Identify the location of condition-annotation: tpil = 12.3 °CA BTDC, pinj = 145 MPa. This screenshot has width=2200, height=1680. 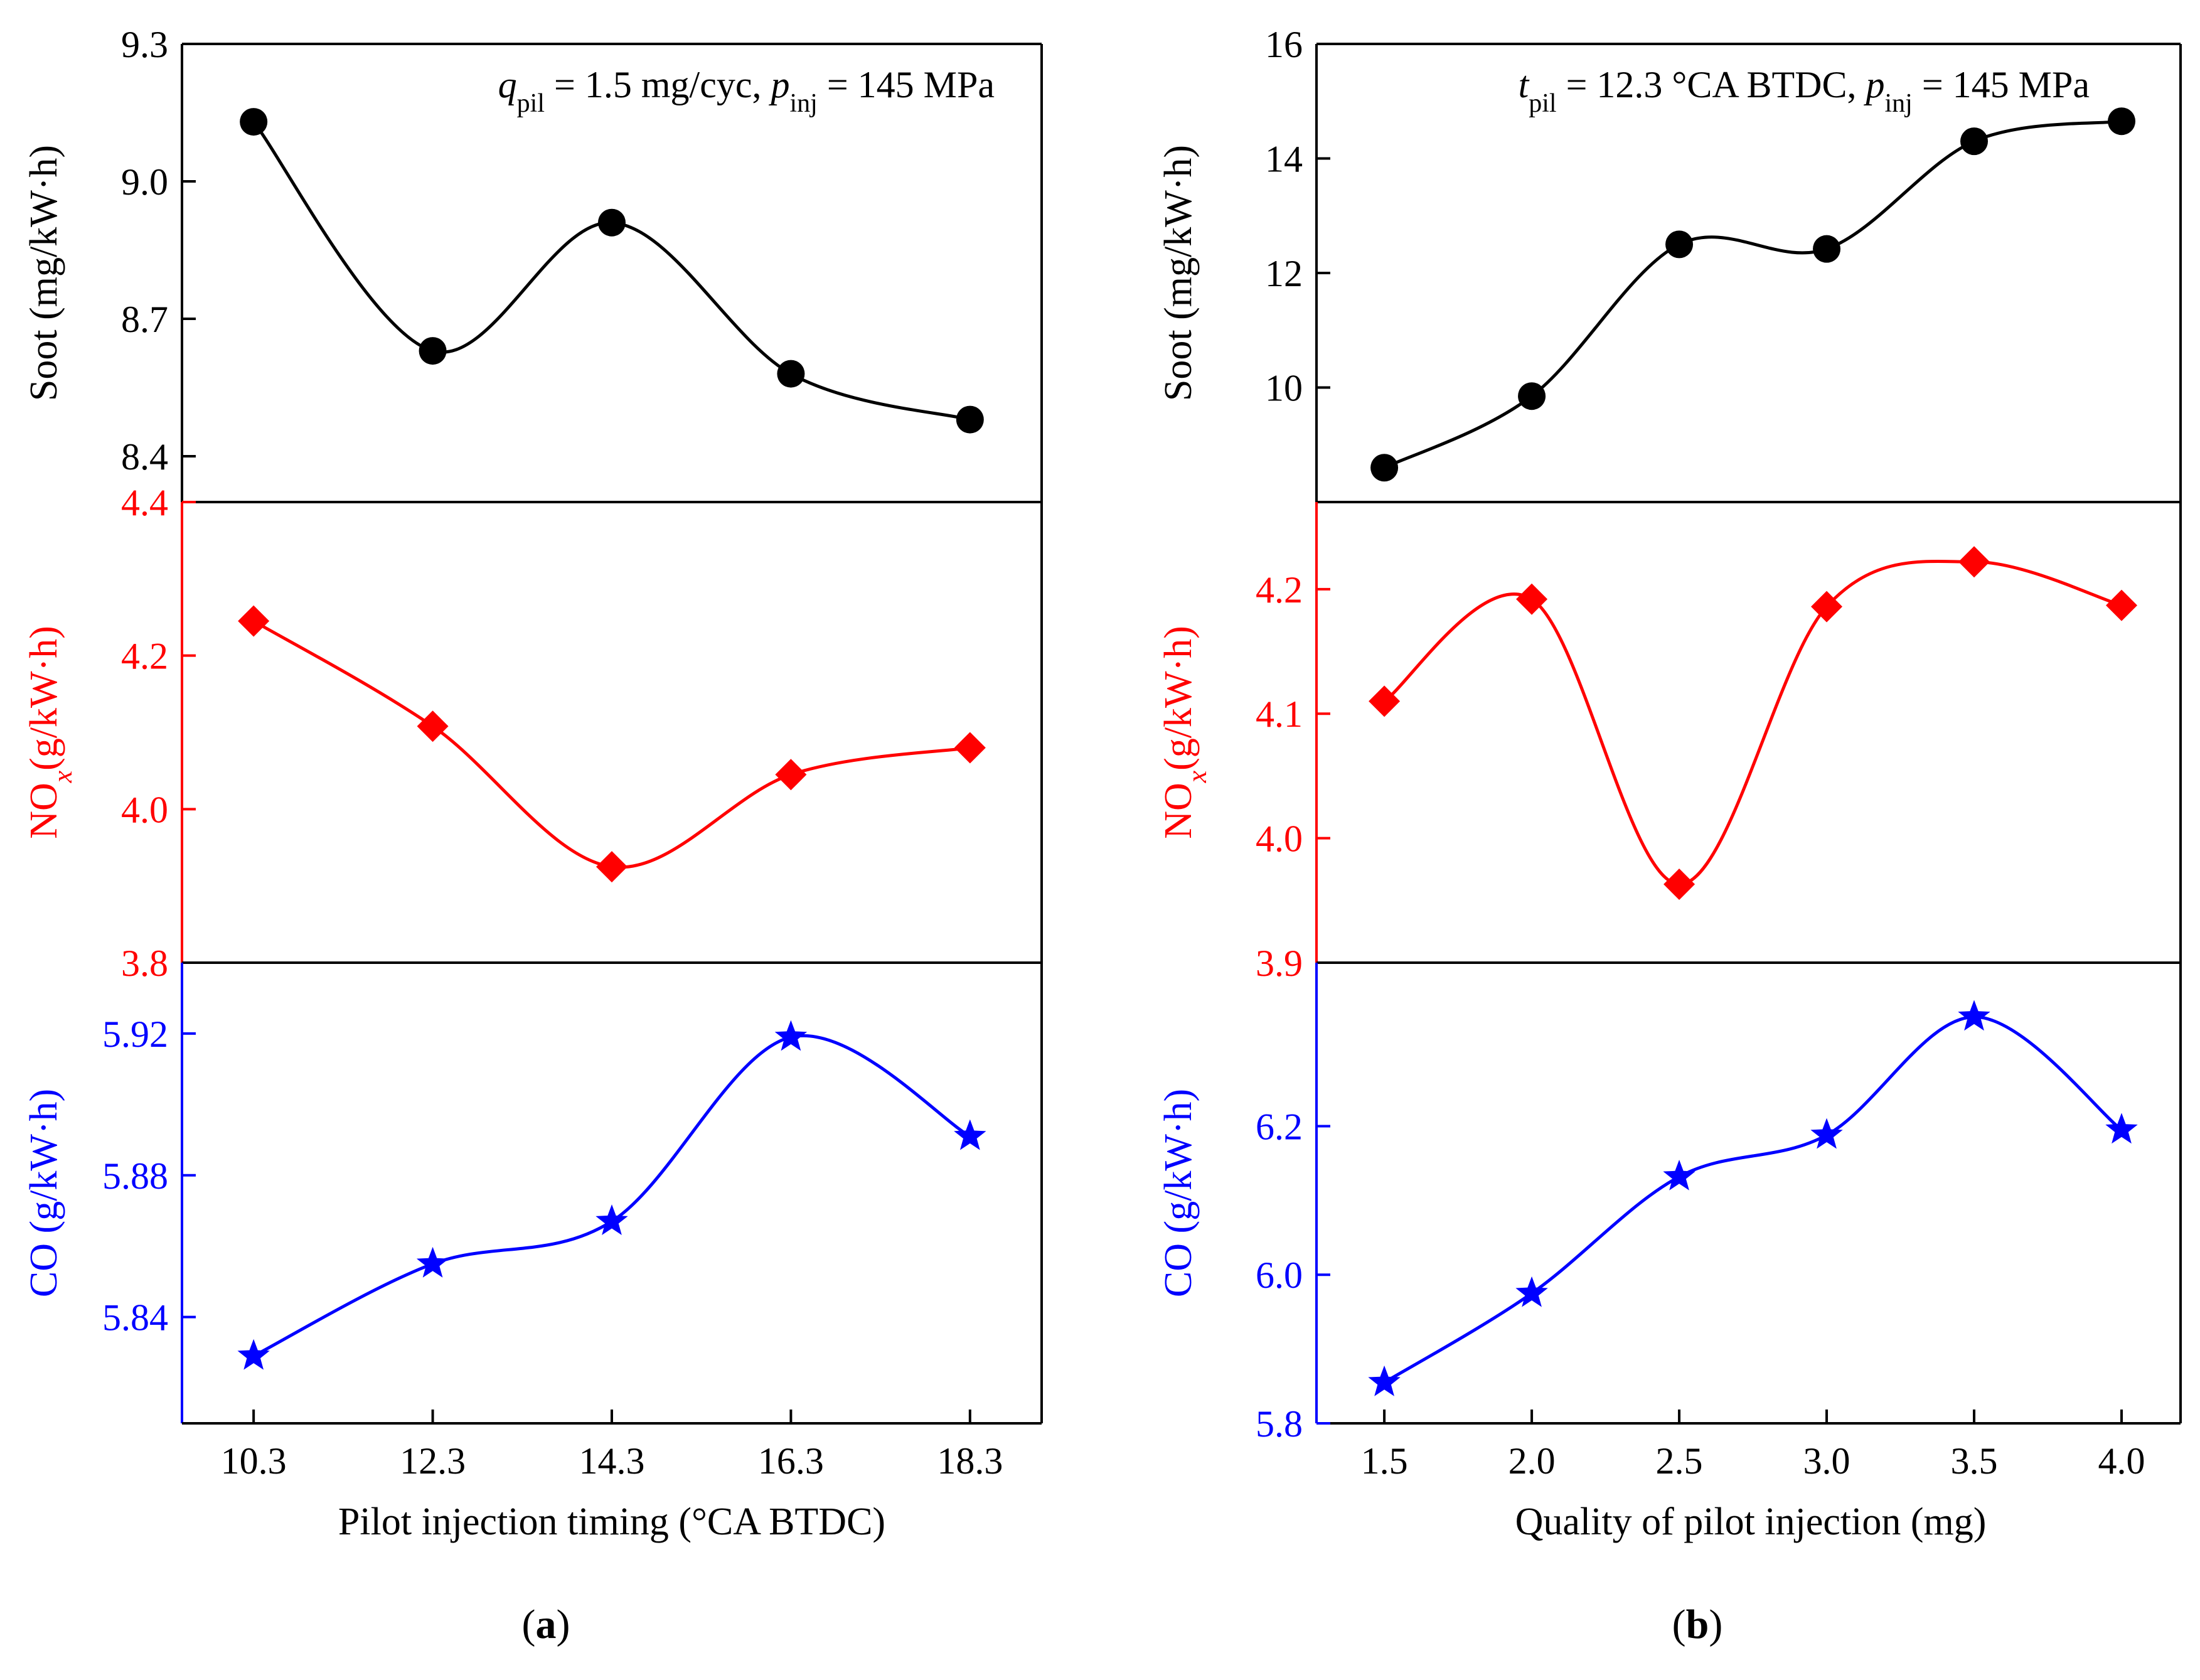
(1804, 91).